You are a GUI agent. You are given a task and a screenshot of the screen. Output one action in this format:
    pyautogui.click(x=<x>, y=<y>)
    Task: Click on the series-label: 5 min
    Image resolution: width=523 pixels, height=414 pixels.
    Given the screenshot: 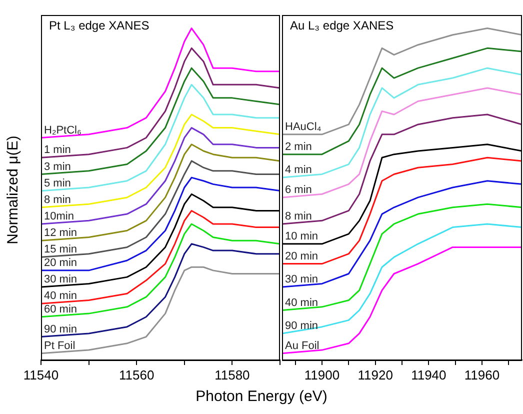 What is the action you would take?
    pyautogui.click(x=57, y=183)
    